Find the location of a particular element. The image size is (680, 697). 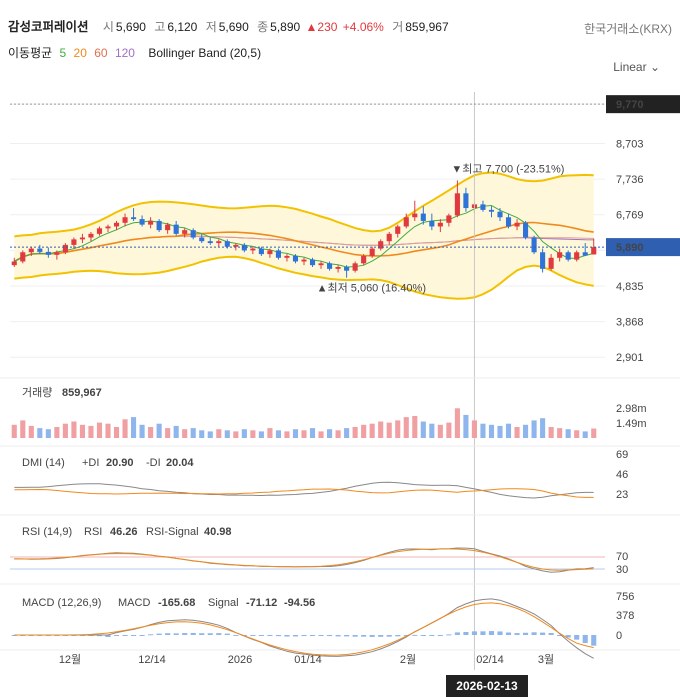

dmi-minus-label: -DI is located at coordinates (153, 463).